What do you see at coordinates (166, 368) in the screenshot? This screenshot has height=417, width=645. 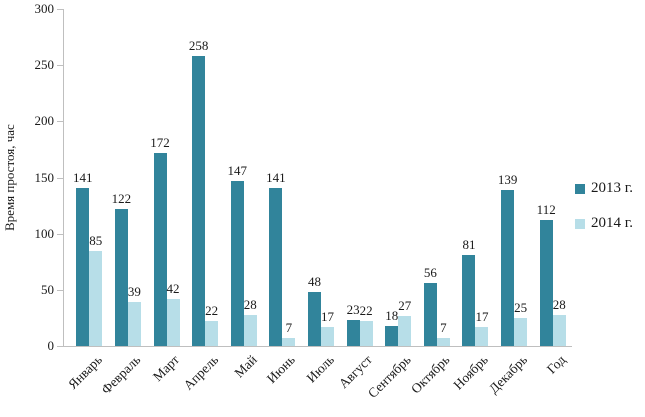 I see `x-axis-label: Март` at bounding box center [166, 368].